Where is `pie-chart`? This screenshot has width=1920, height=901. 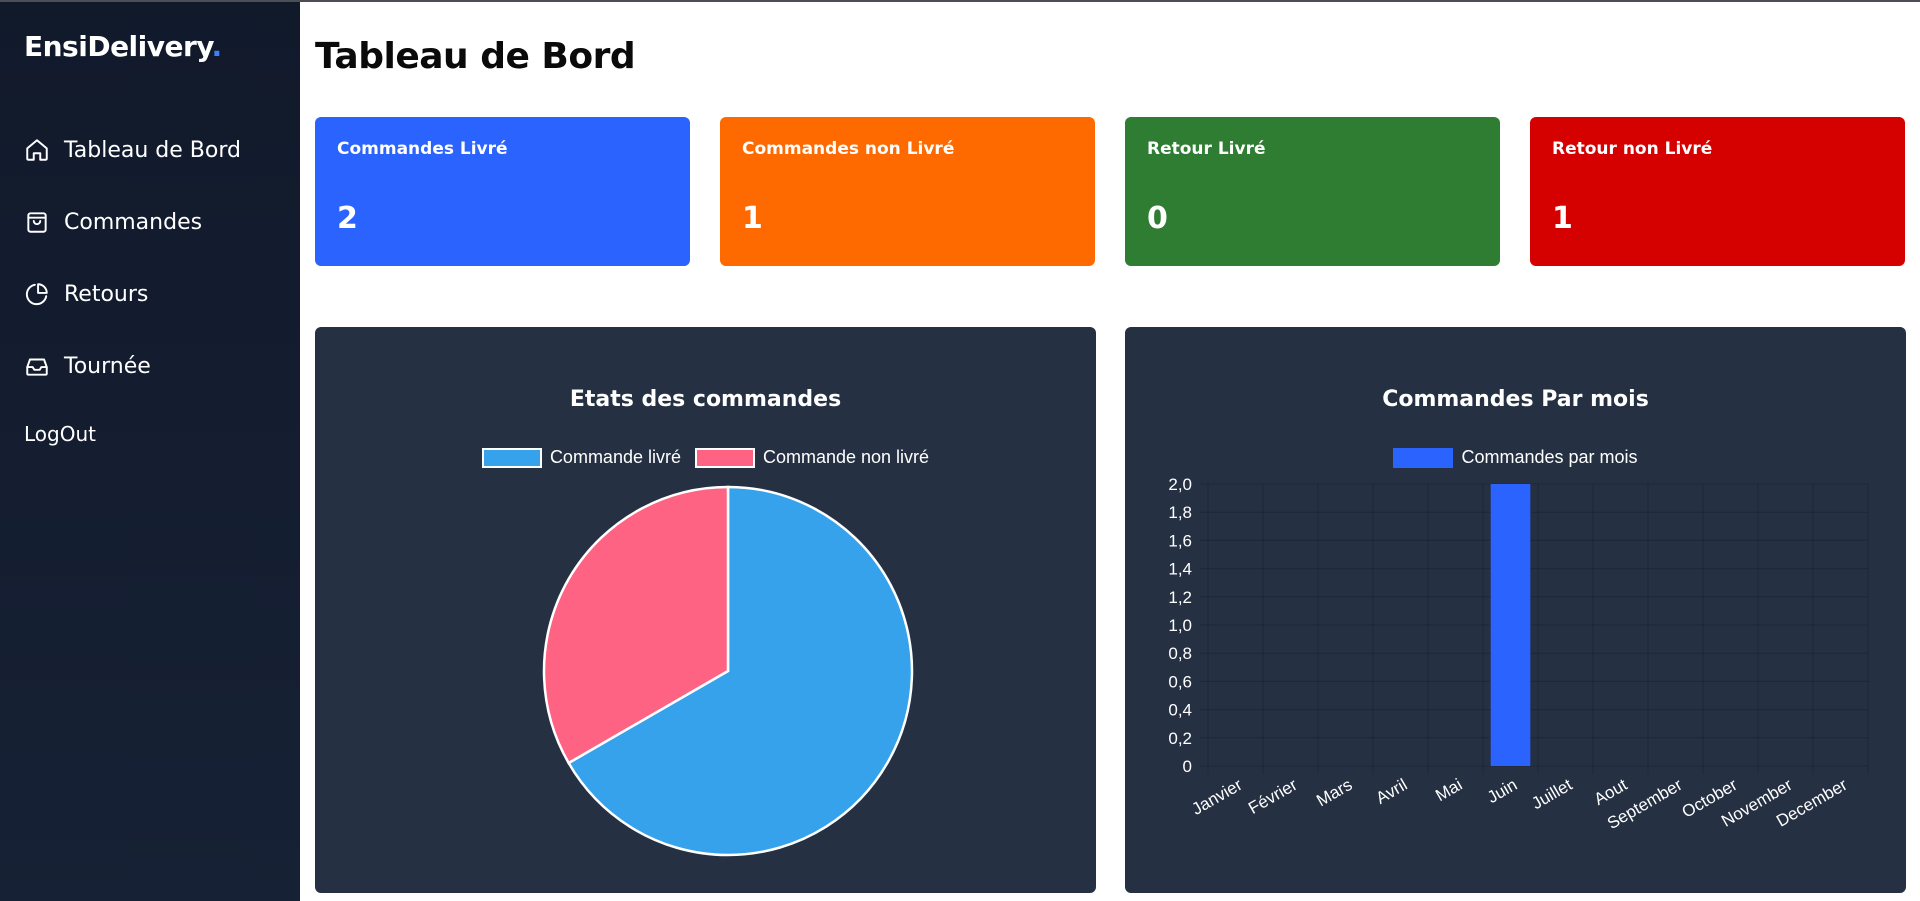
pie-chart is located at coordinates (728, 671).